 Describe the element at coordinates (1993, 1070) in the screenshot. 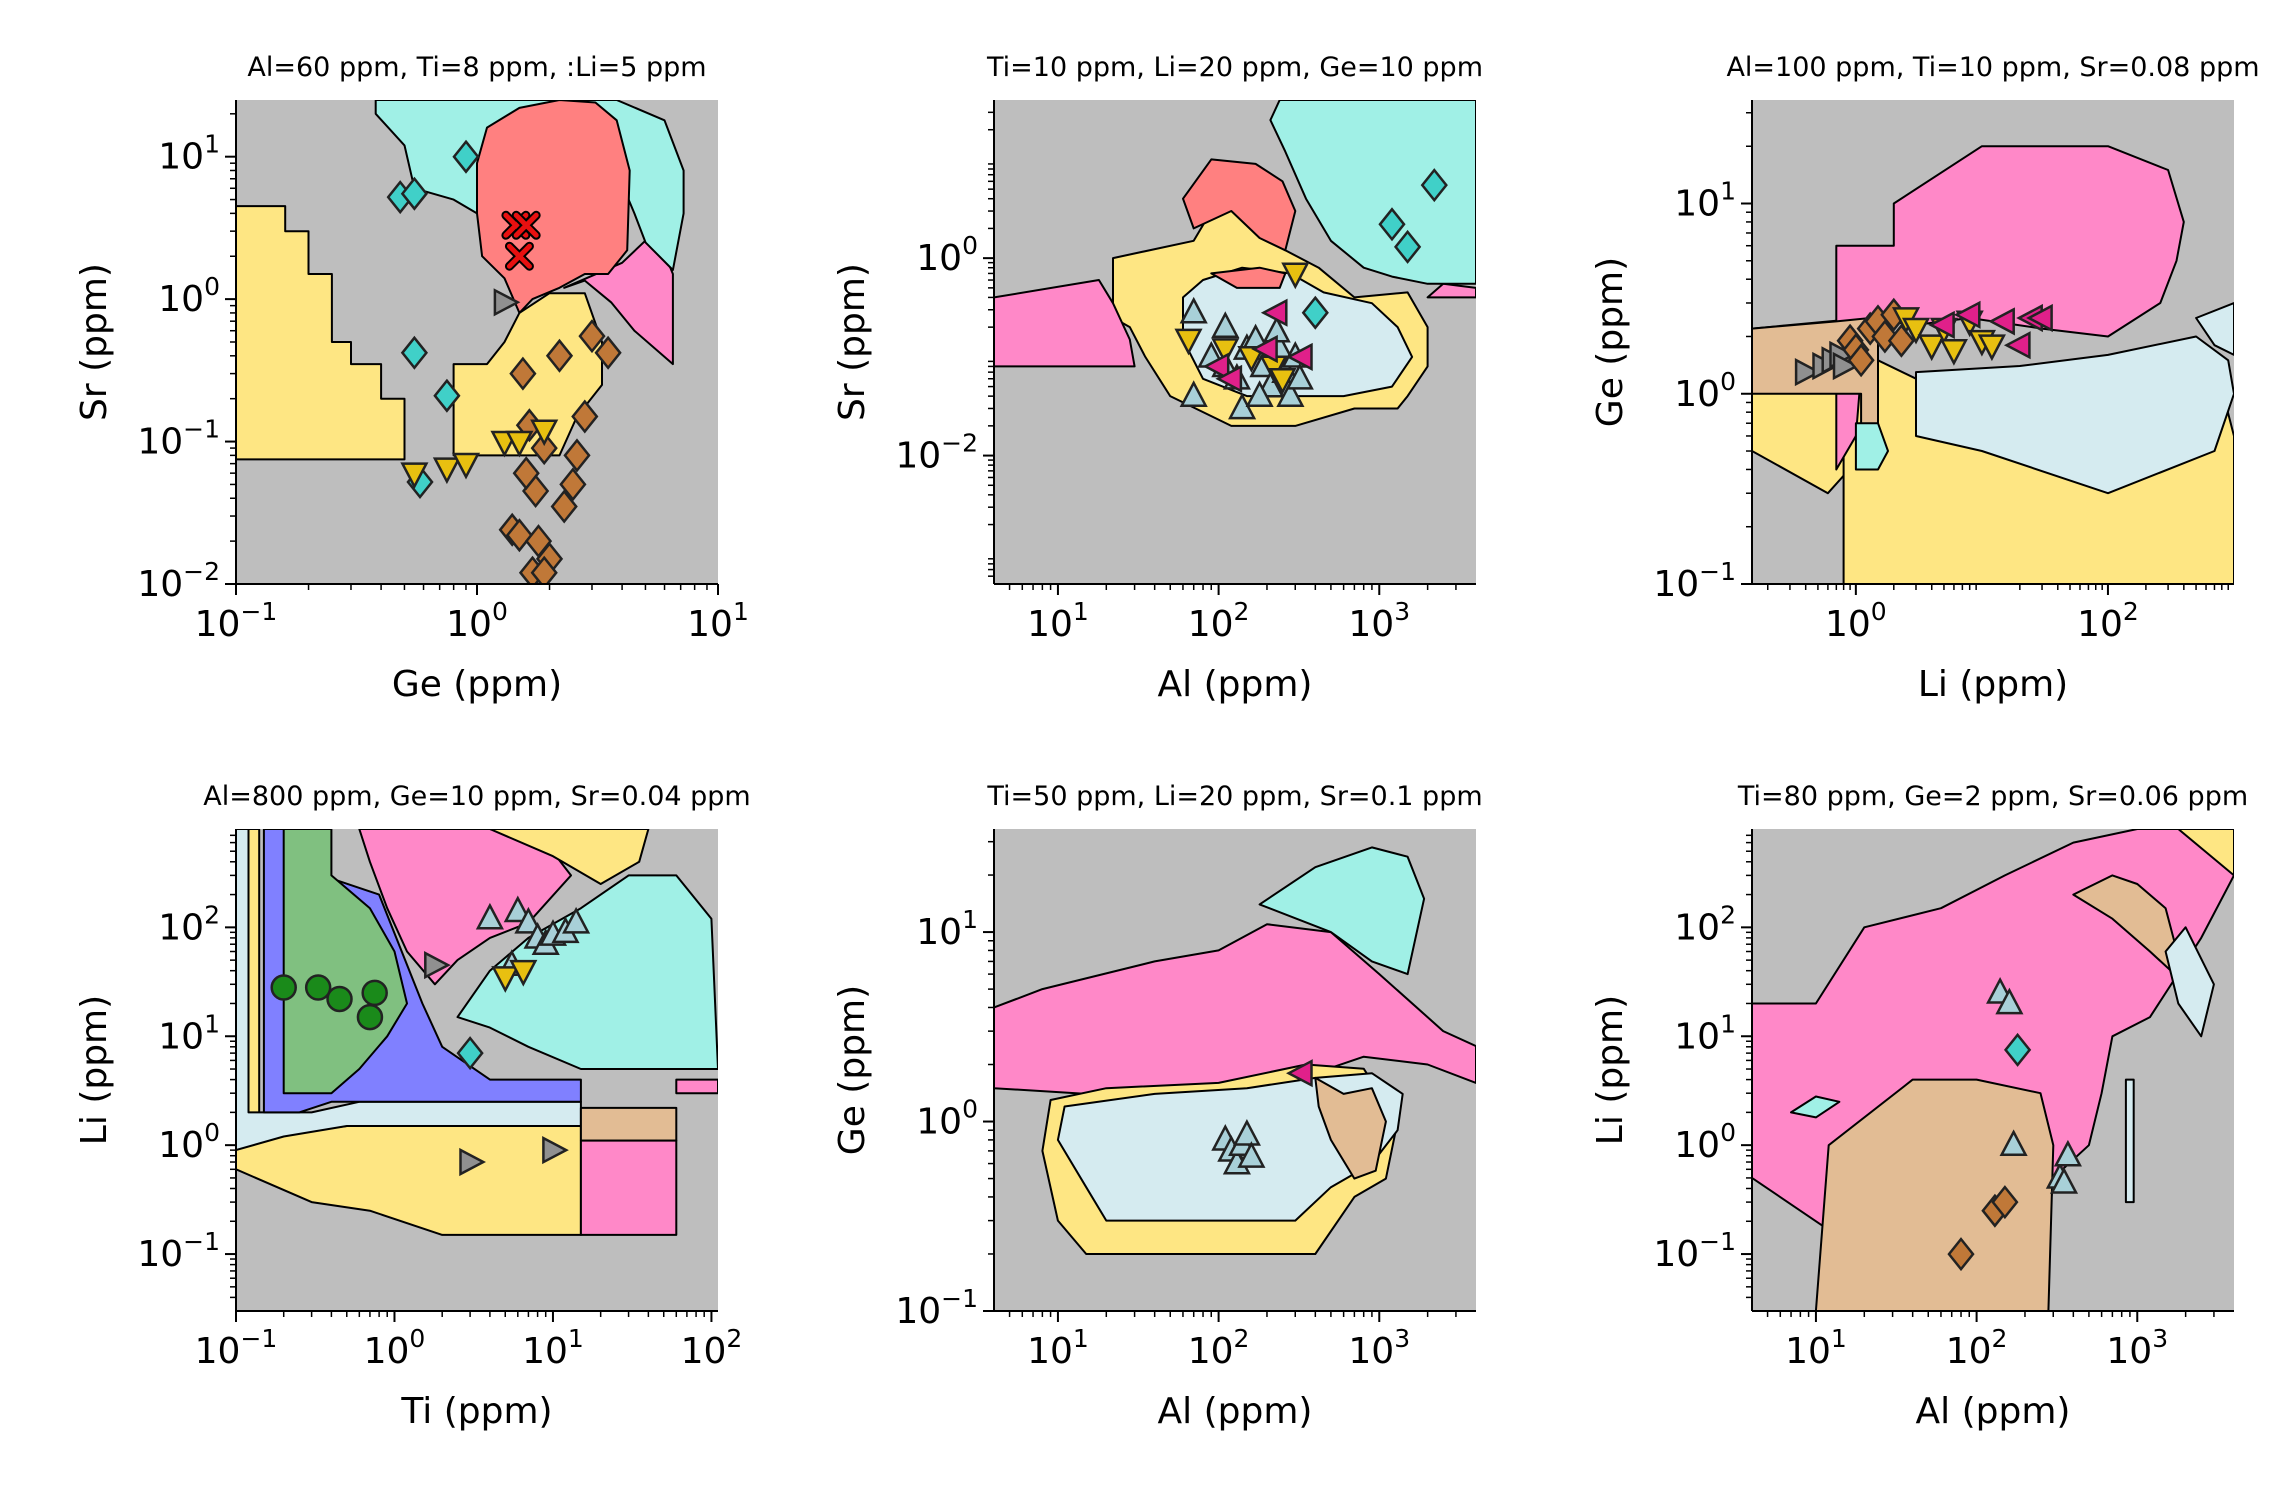

I see `region-layer` at that location.